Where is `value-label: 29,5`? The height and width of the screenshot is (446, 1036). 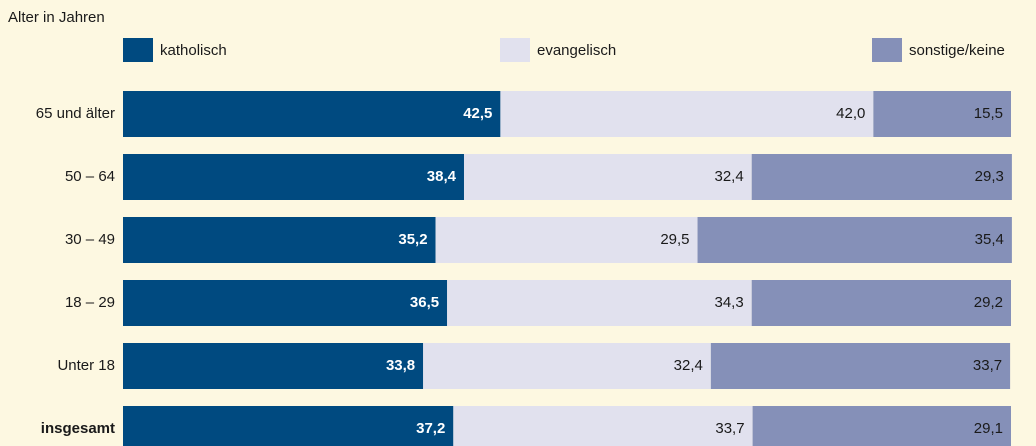
value-label: 29,5 is located at coordinates (674, 239).